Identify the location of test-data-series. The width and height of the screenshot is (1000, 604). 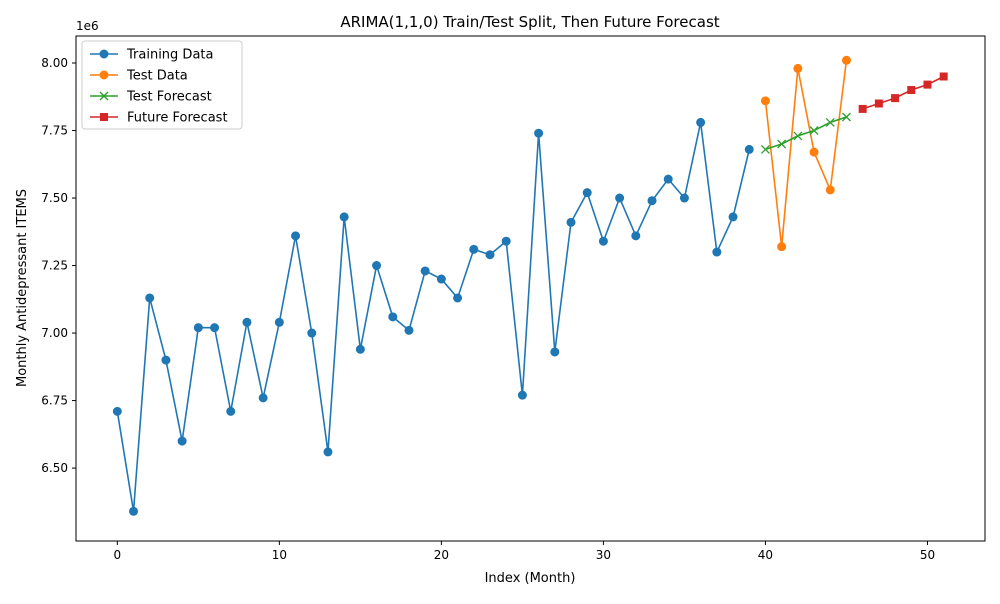
(805, 153).